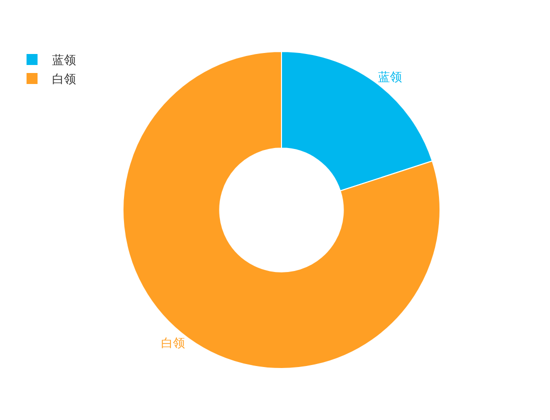 The width and height of the screenshot is (550, 420). What do you see at coordinates (64, 60) in the screenshot?
I see `legend-label: 蓝领` at bounding box center [64, 60].